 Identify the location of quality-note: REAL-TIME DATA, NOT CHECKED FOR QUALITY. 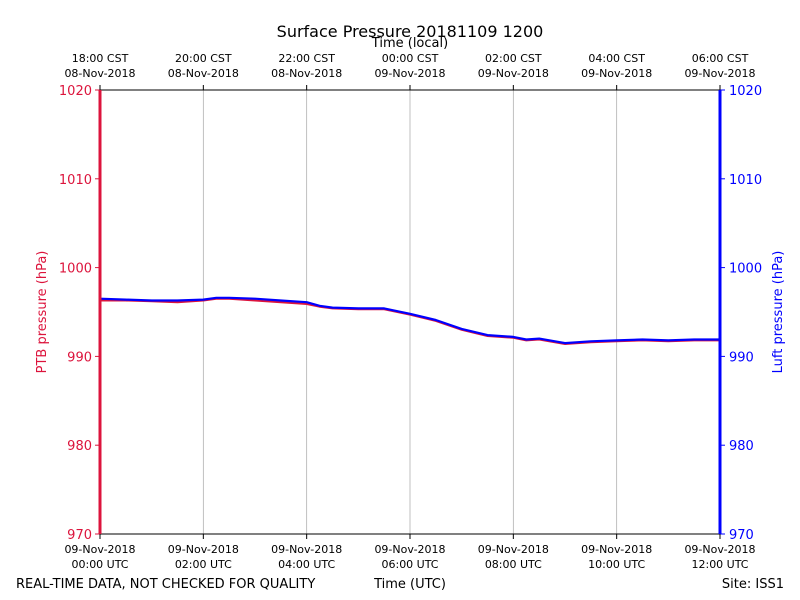
(165, 584).